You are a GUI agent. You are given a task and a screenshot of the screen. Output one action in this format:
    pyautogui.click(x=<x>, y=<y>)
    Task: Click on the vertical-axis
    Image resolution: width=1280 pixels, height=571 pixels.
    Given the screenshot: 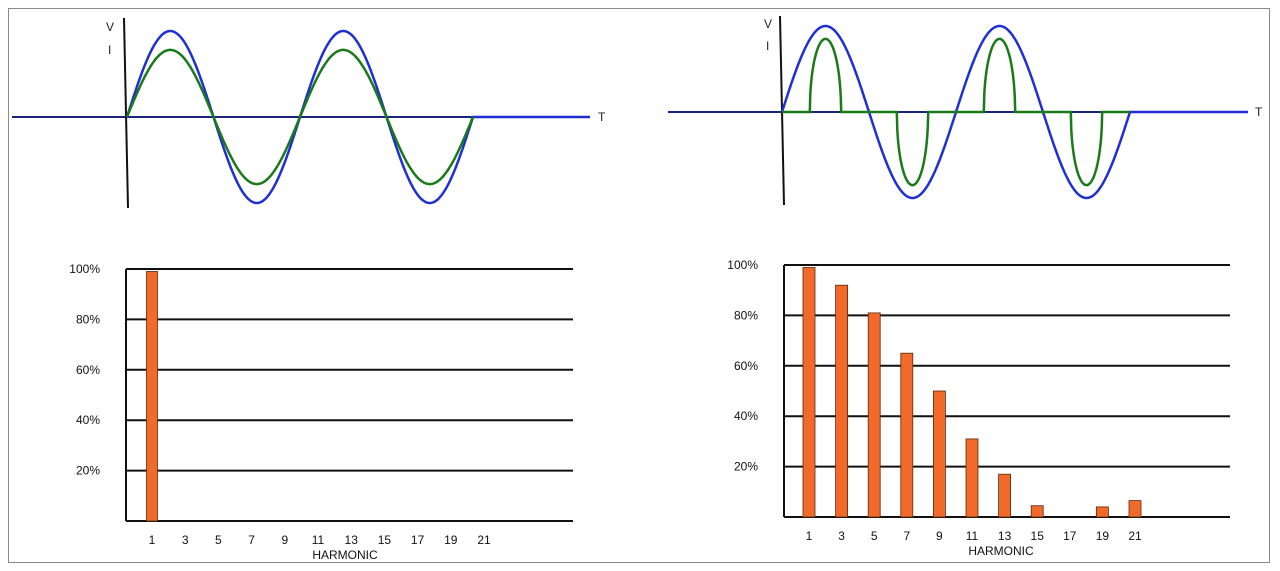 What is the action you would take?
    pyautogui.click(x=126, y=113)
    